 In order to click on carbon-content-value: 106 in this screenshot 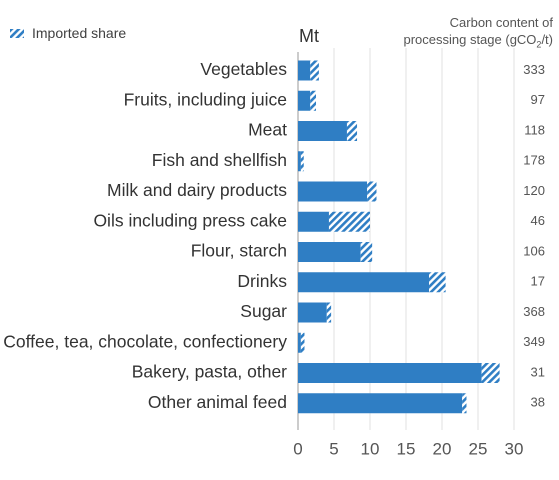, I will do `click(534, 250)`.